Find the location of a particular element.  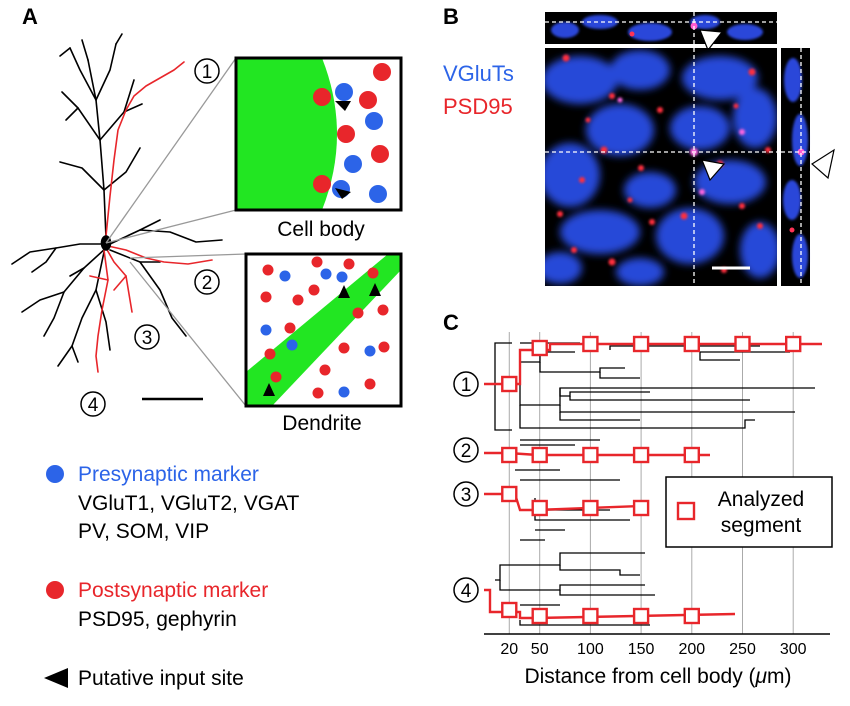

presynaptic-line-2: PV, SOM, VIP is located at coordinates (143, 531).